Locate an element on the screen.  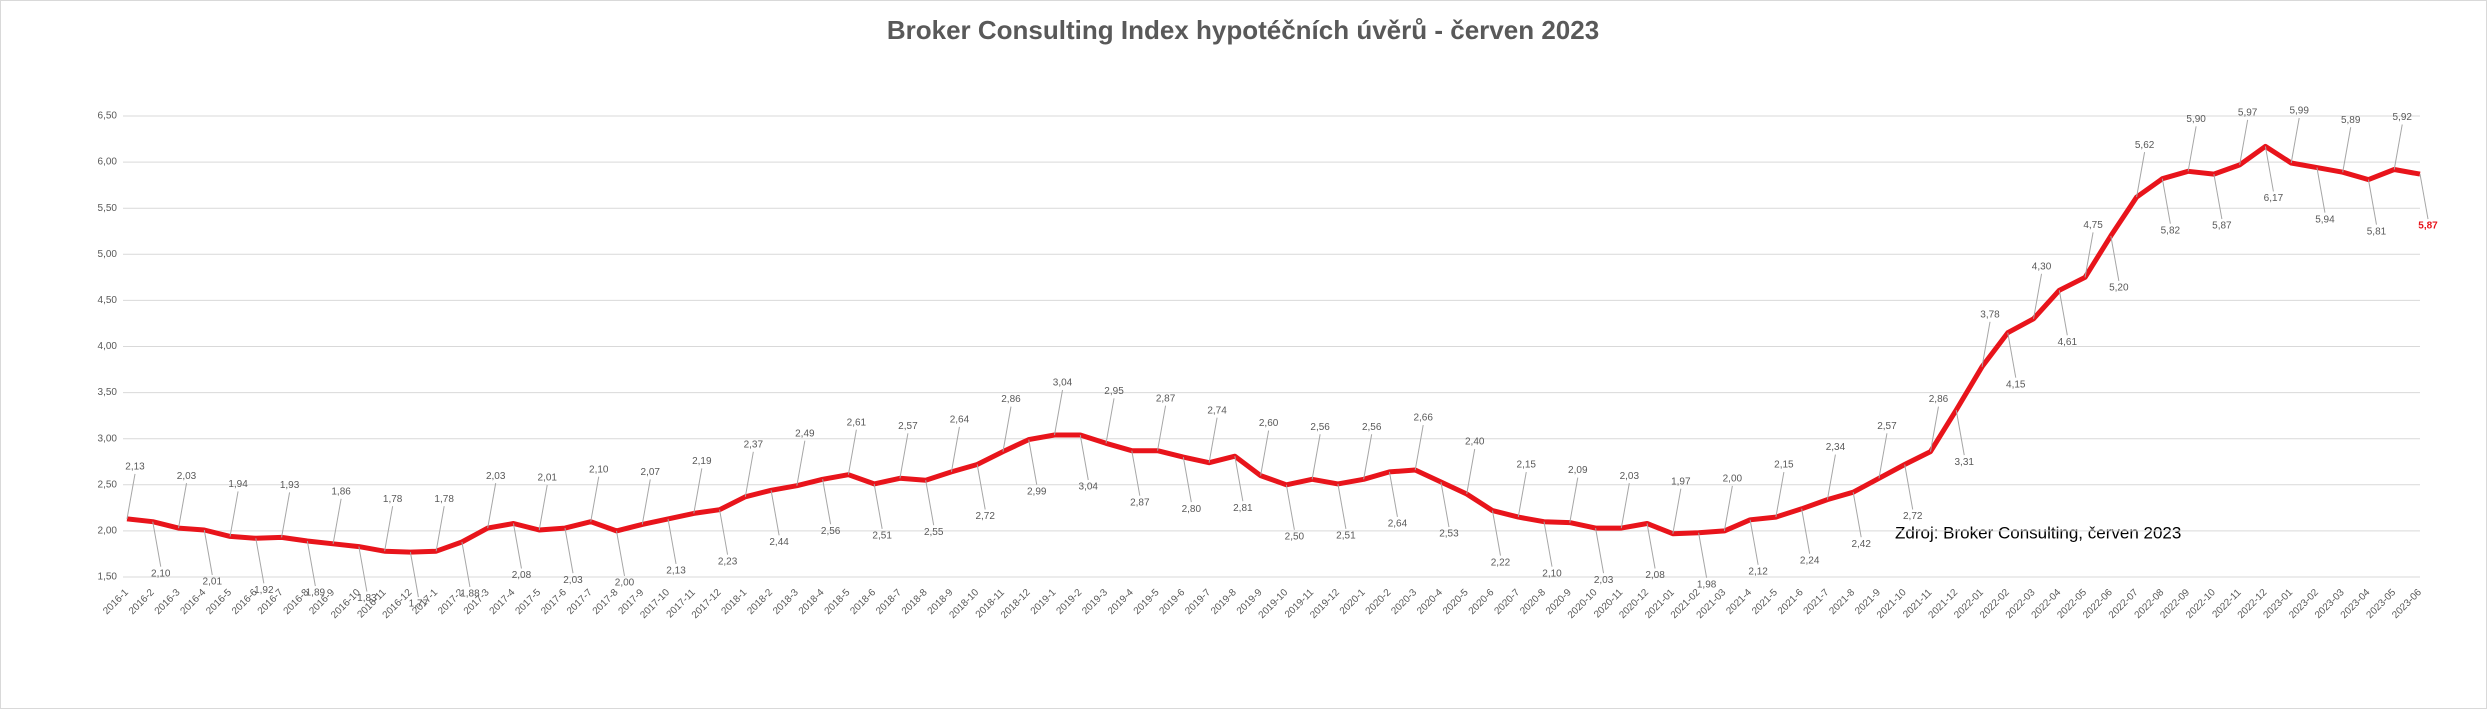
data-label: 4,61 is located at coordinates (2068, 342).